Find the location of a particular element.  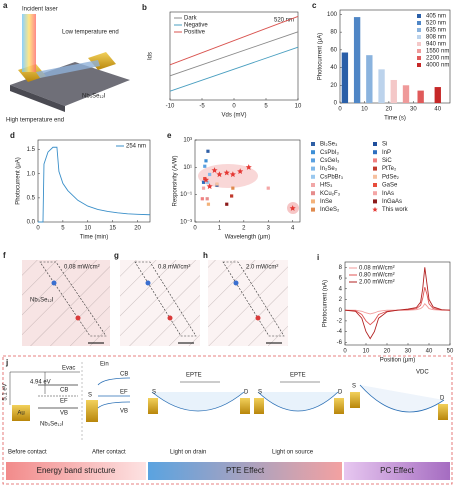

label: Light on source is located at coordinates (293, 453).